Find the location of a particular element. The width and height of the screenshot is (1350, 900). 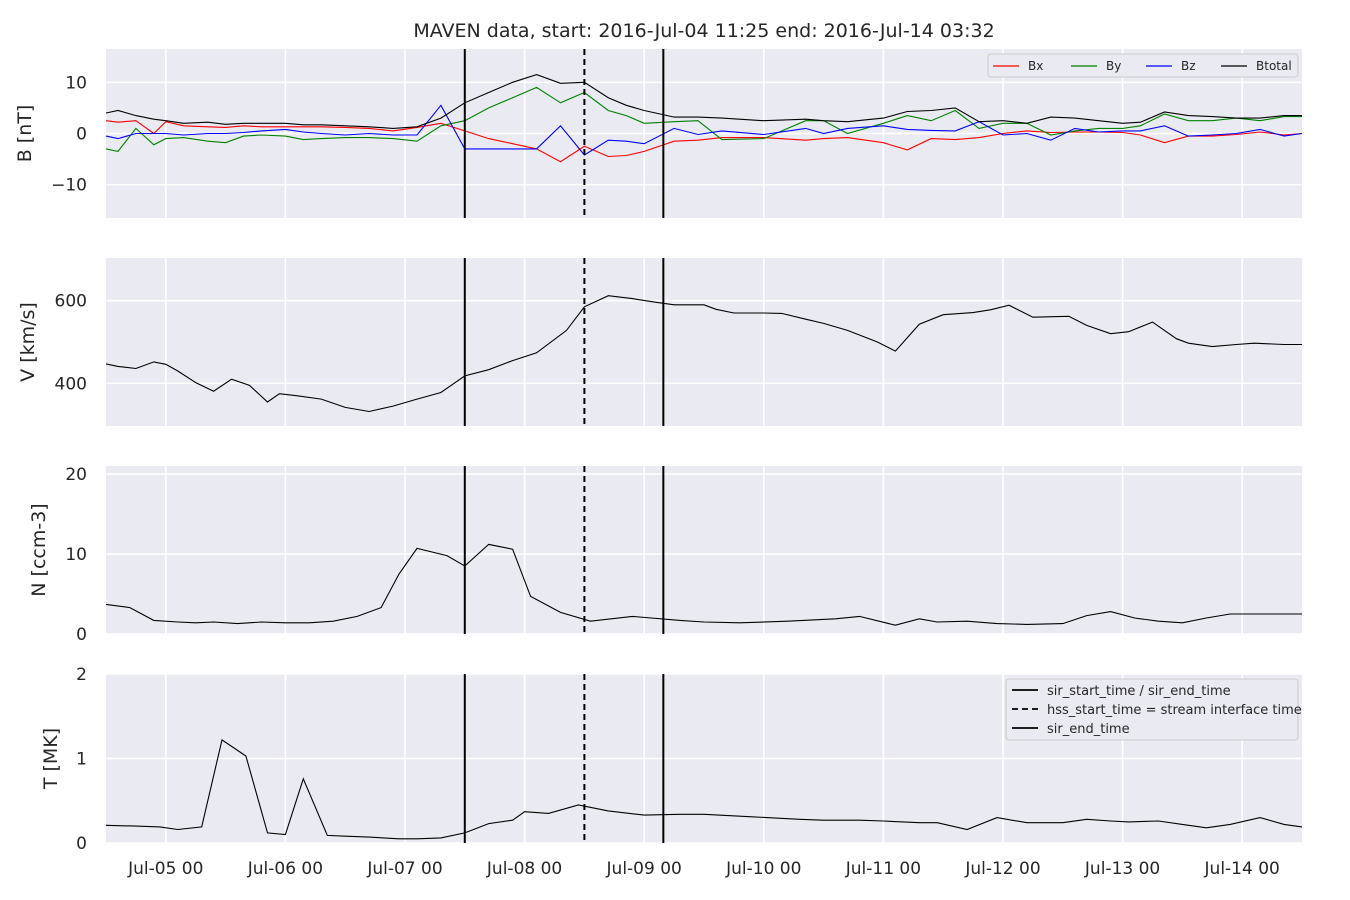

y-tick-label: 20 is located at coordinates (76, 475).